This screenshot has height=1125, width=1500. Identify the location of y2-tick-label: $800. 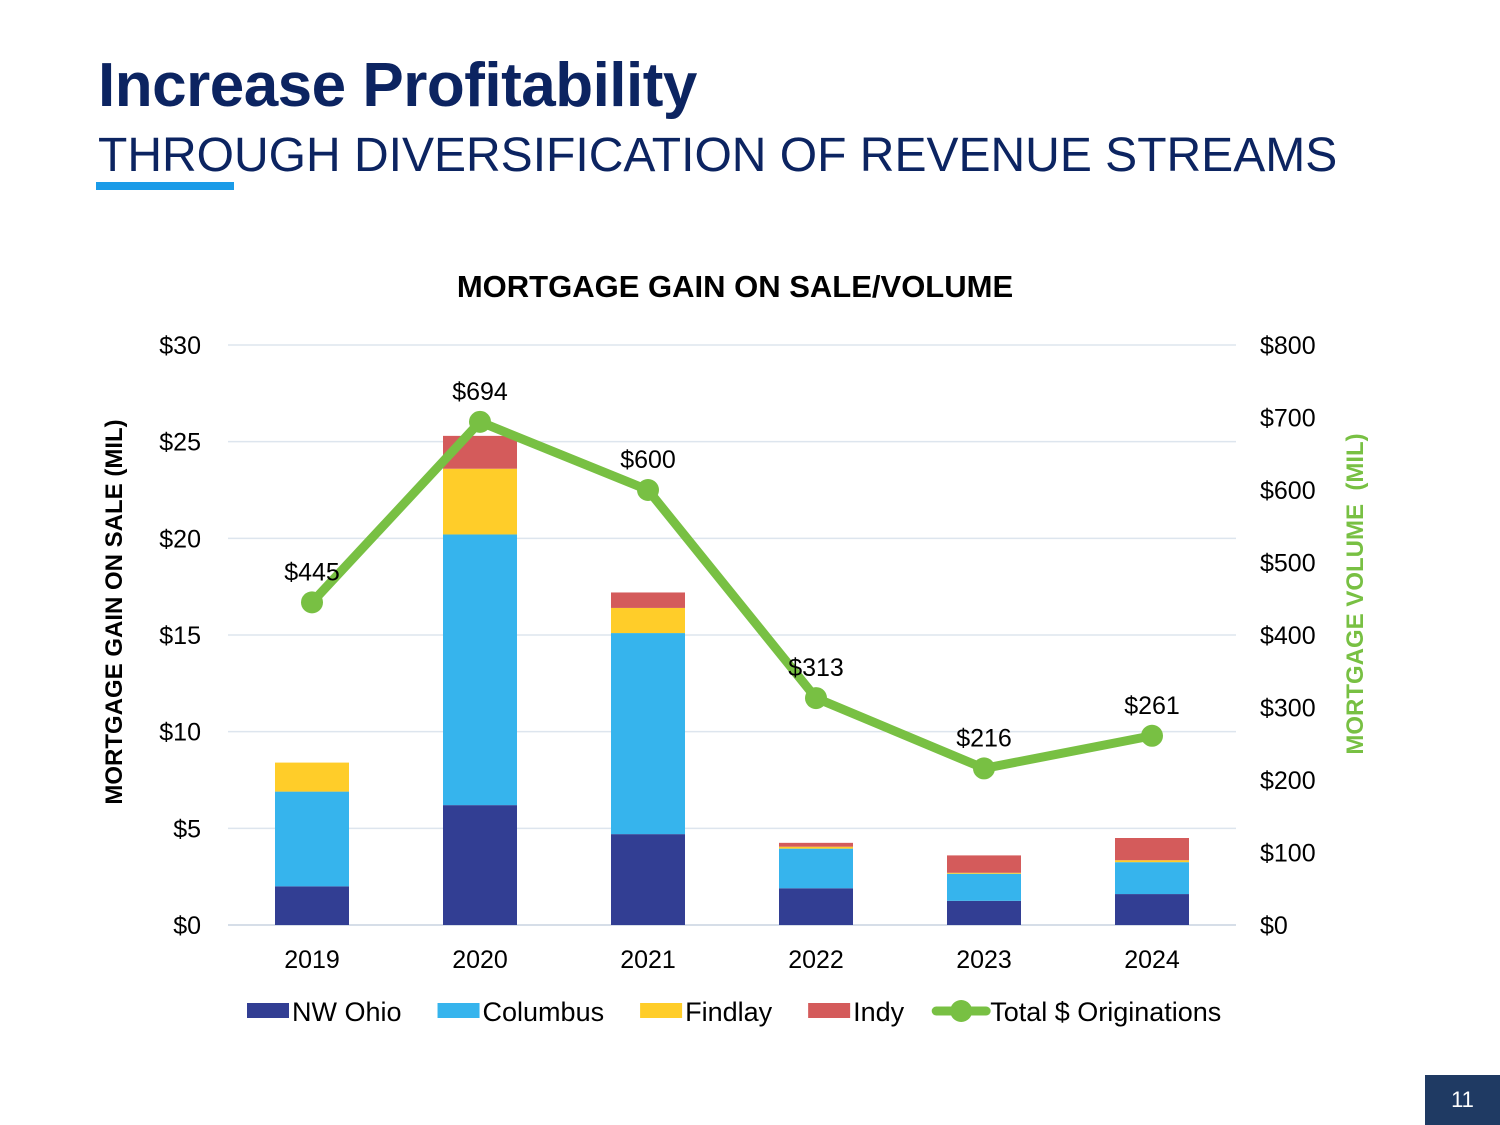
(1288, 346).